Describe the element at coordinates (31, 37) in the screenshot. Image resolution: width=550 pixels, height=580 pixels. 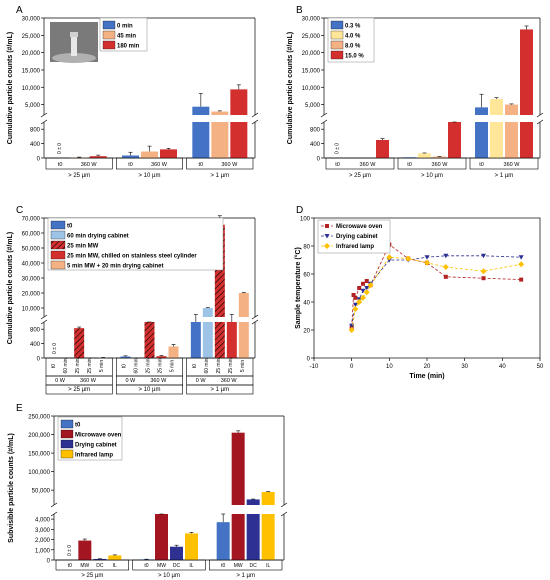
I see `y-tick-label: 25,000` at that location.